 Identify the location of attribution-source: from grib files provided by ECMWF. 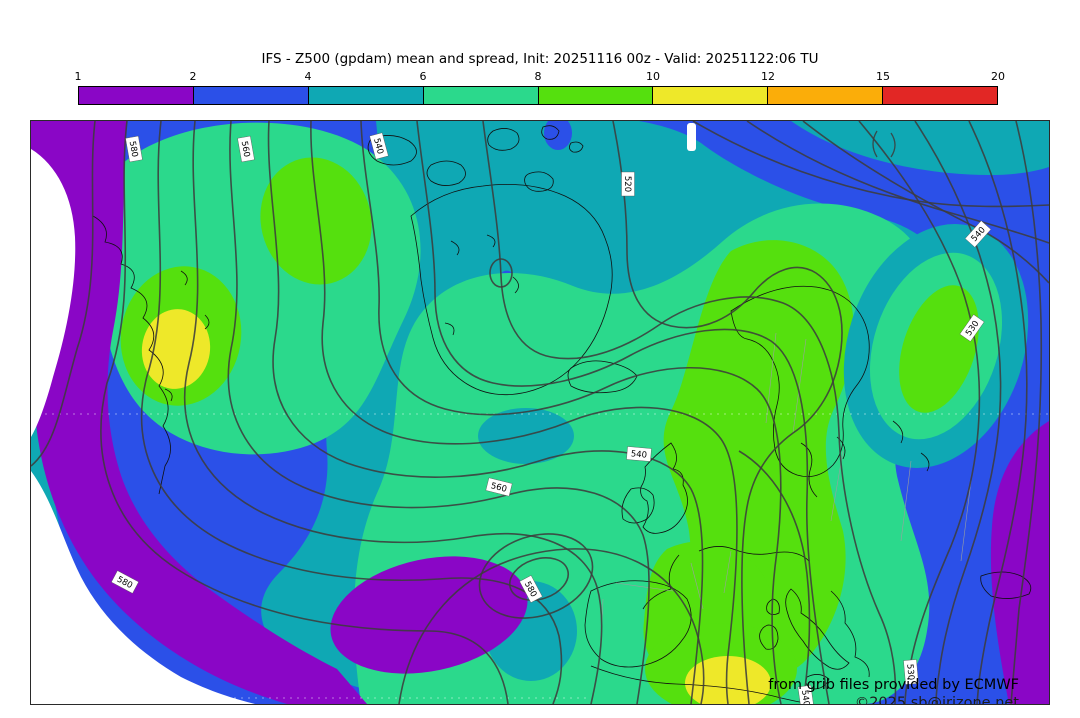
(893, 685).